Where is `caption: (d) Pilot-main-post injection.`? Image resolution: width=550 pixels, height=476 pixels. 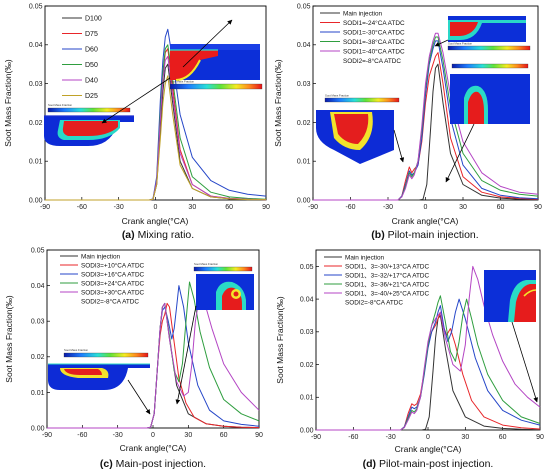 caption: (d) Pilot-main-post injection. is located at coordinates (428, 464).